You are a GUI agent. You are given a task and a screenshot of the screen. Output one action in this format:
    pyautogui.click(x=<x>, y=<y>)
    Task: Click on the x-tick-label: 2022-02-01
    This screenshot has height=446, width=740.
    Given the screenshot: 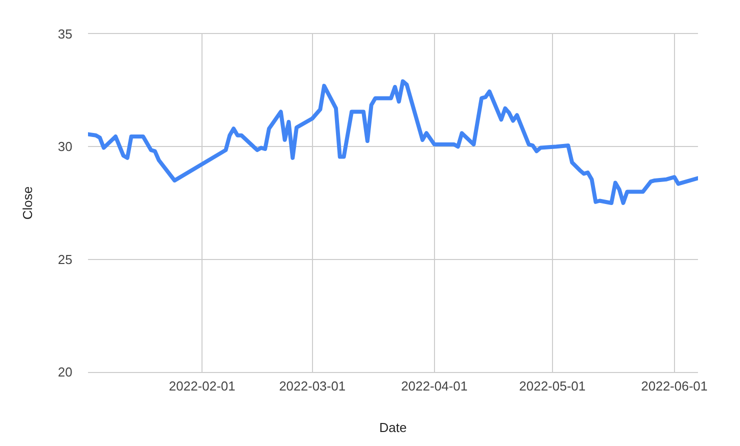 What is the action you would take?
    pyautogui.click(x=202, y=386)
    